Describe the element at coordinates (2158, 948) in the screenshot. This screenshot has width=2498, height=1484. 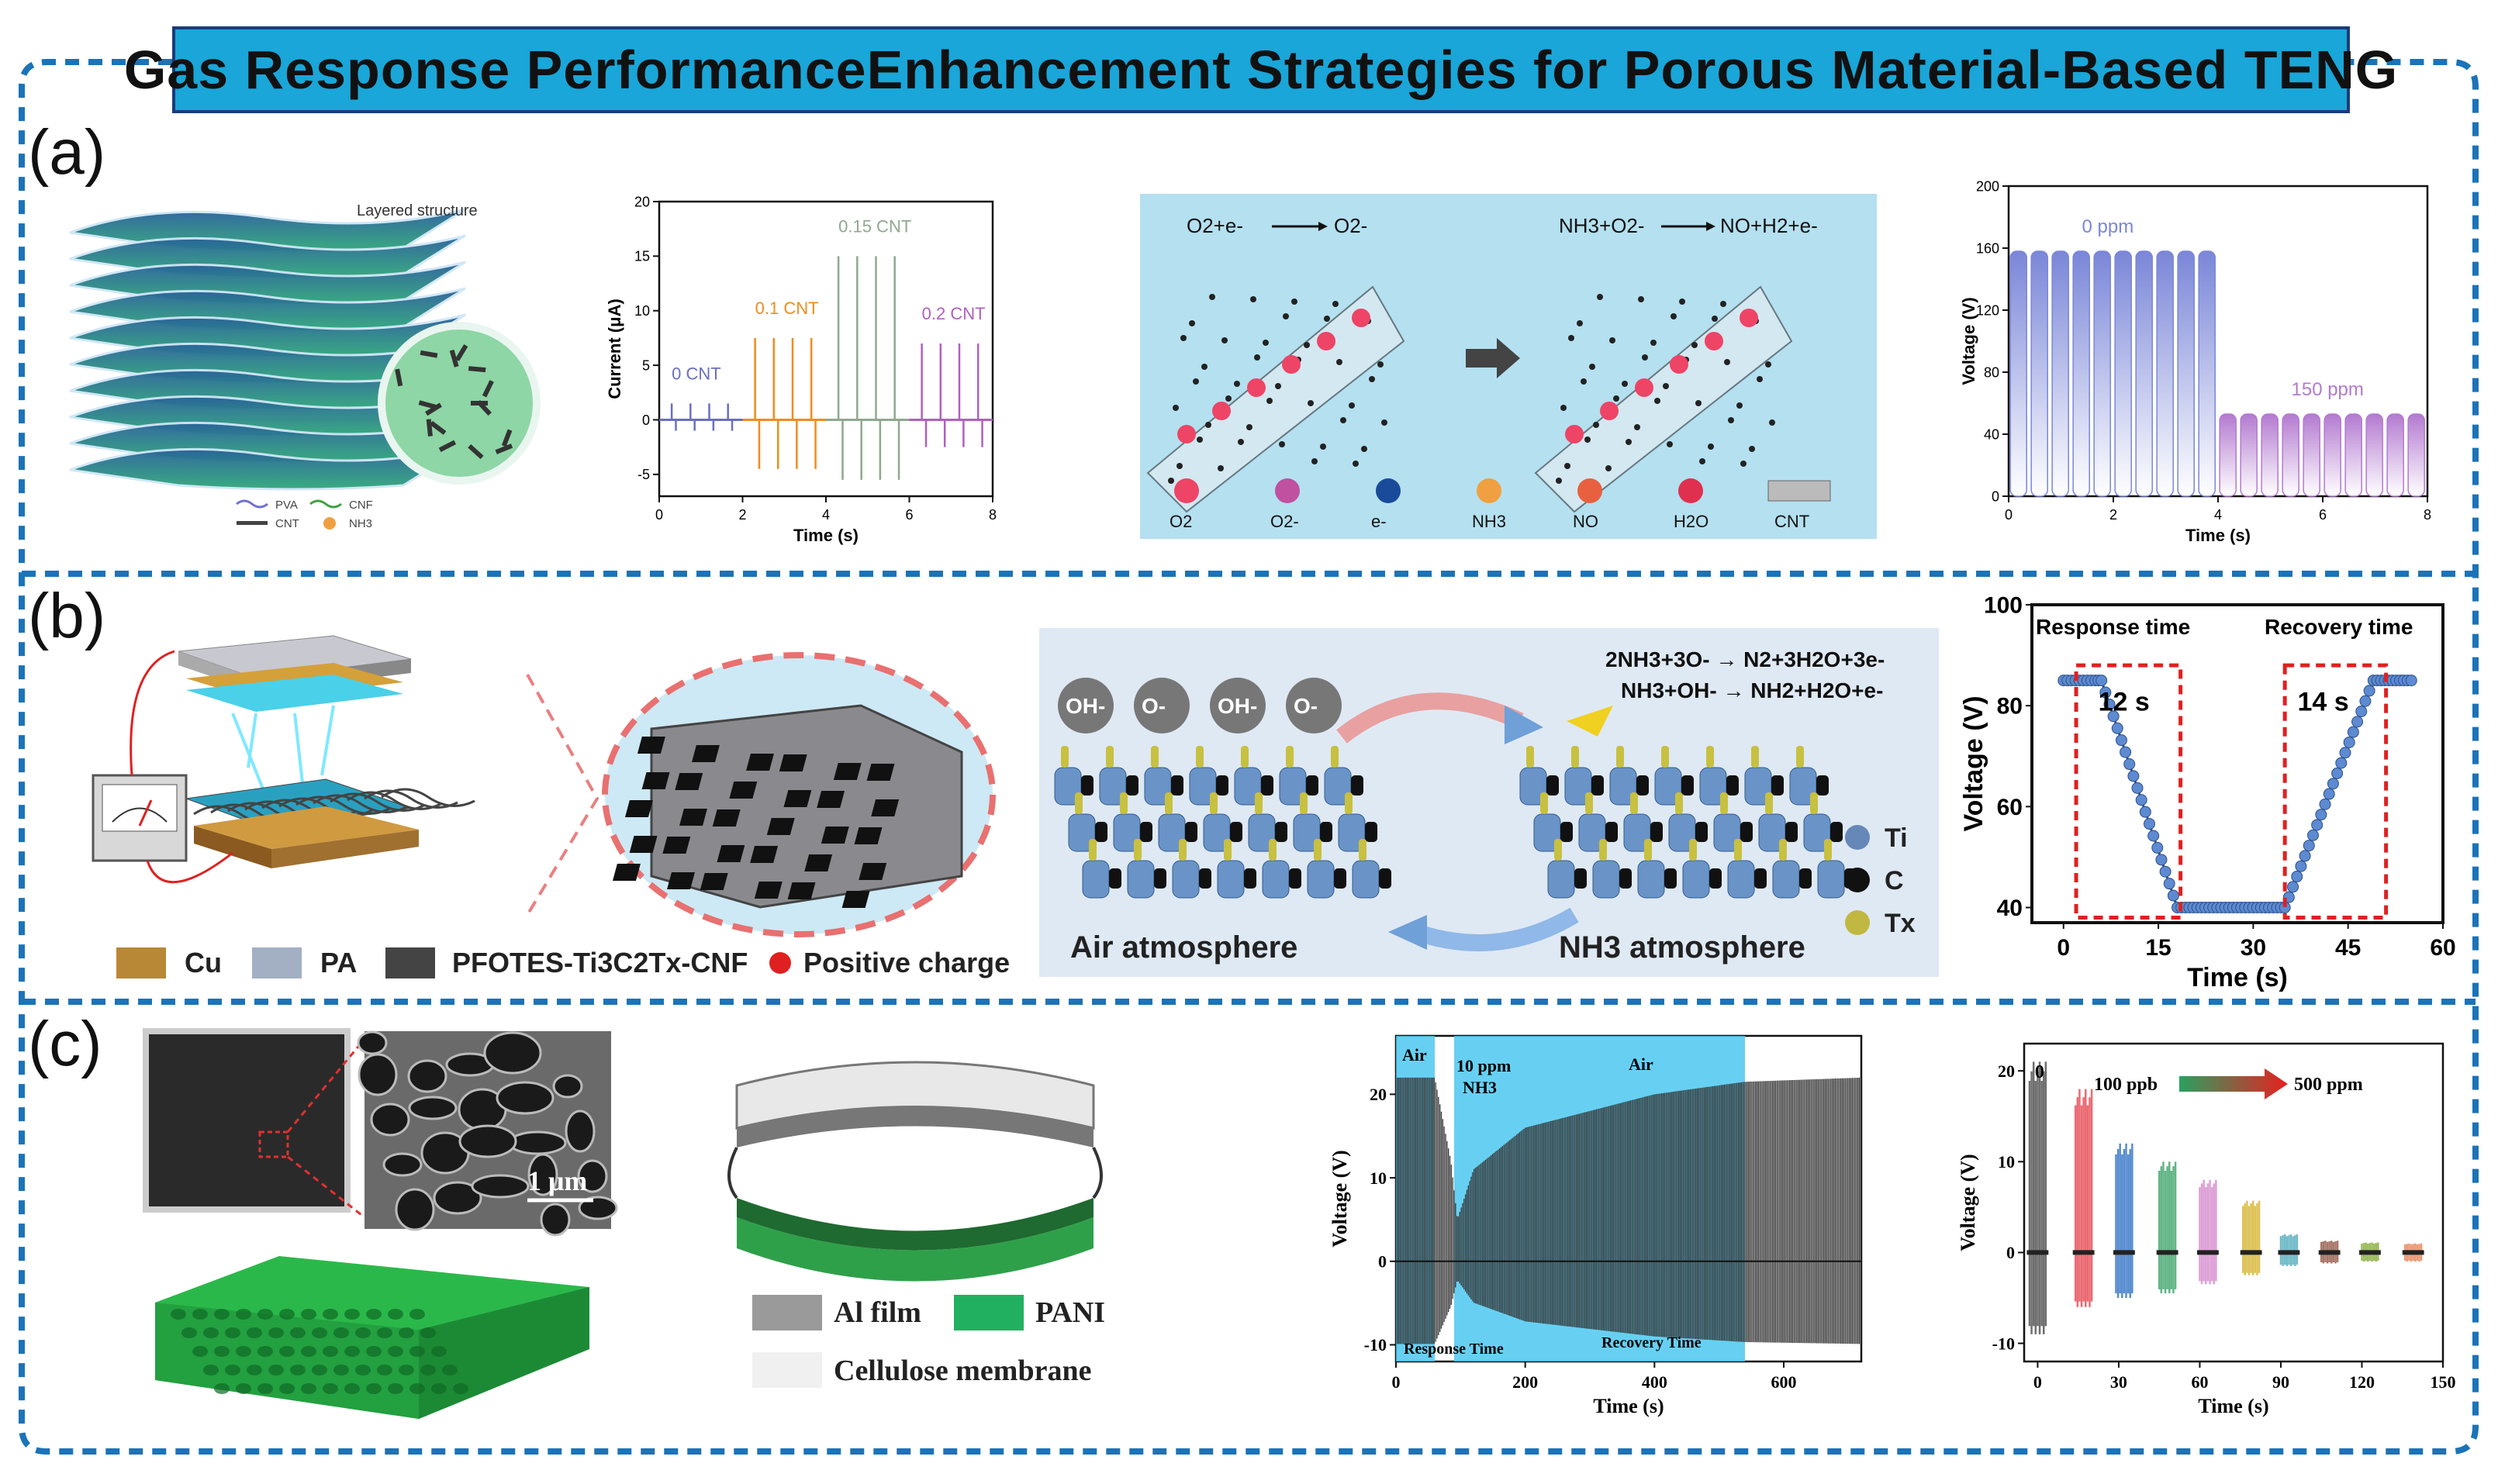
I see `x-tick-label: 15` at that location.